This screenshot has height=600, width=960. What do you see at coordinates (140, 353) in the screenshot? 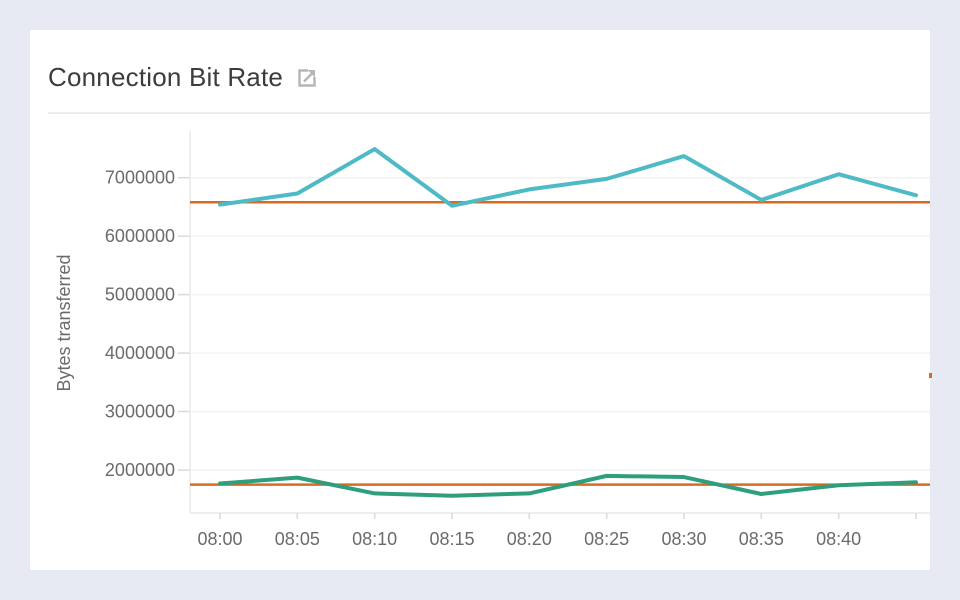
I see `y-tick-label: 4000000` at bounding box center [140, 353].